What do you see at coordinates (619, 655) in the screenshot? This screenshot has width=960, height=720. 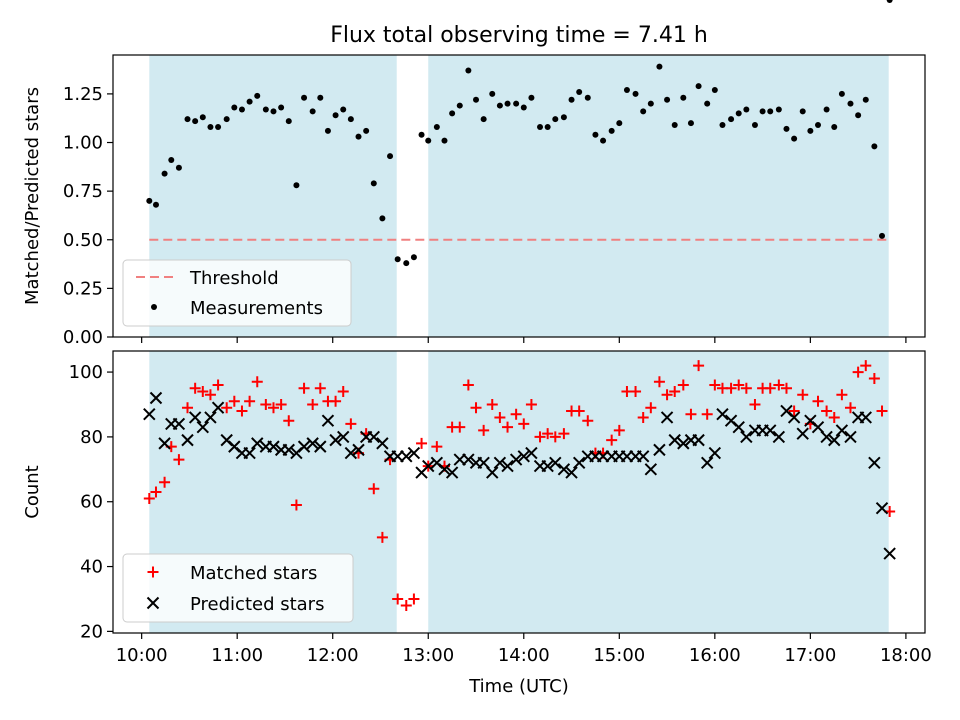 I see `x-tick-label: 15:00` at bounding box center [619, 655].